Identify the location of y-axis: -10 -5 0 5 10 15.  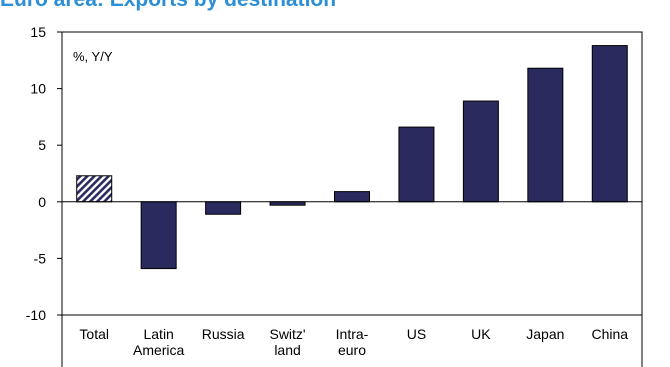
(44, 173).